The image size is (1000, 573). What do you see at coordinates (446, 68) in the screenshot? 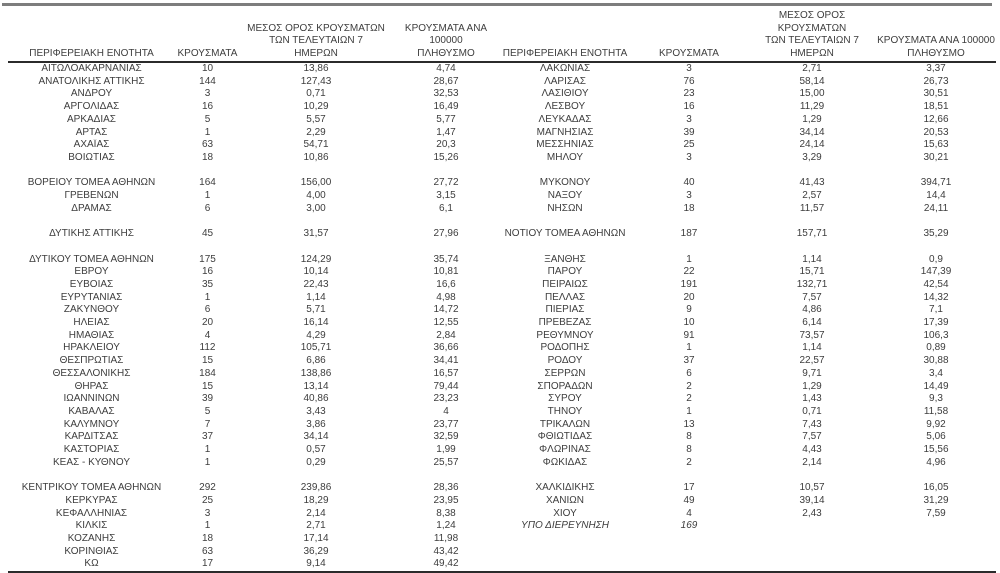
I see `cell-left-per100k: 4,74` at bounding box center [446, 68].